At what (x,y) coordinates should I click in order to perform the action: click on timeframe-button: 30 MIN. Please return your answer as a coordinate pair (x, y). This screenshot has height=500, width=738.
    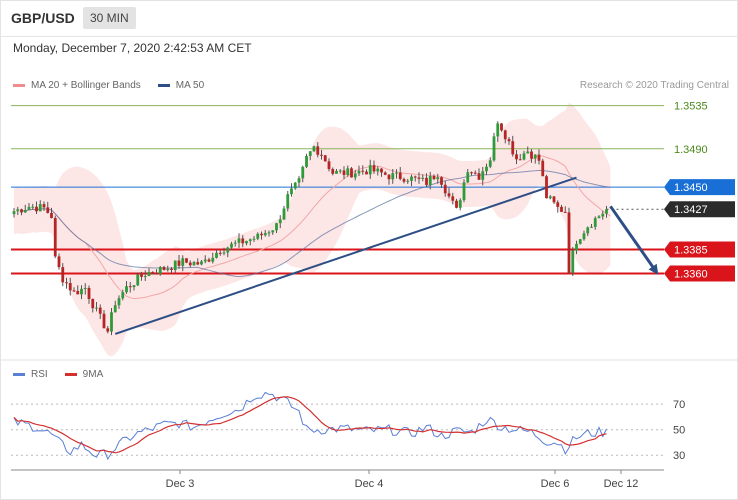
    Looking at the image, I should click on (109, 18).